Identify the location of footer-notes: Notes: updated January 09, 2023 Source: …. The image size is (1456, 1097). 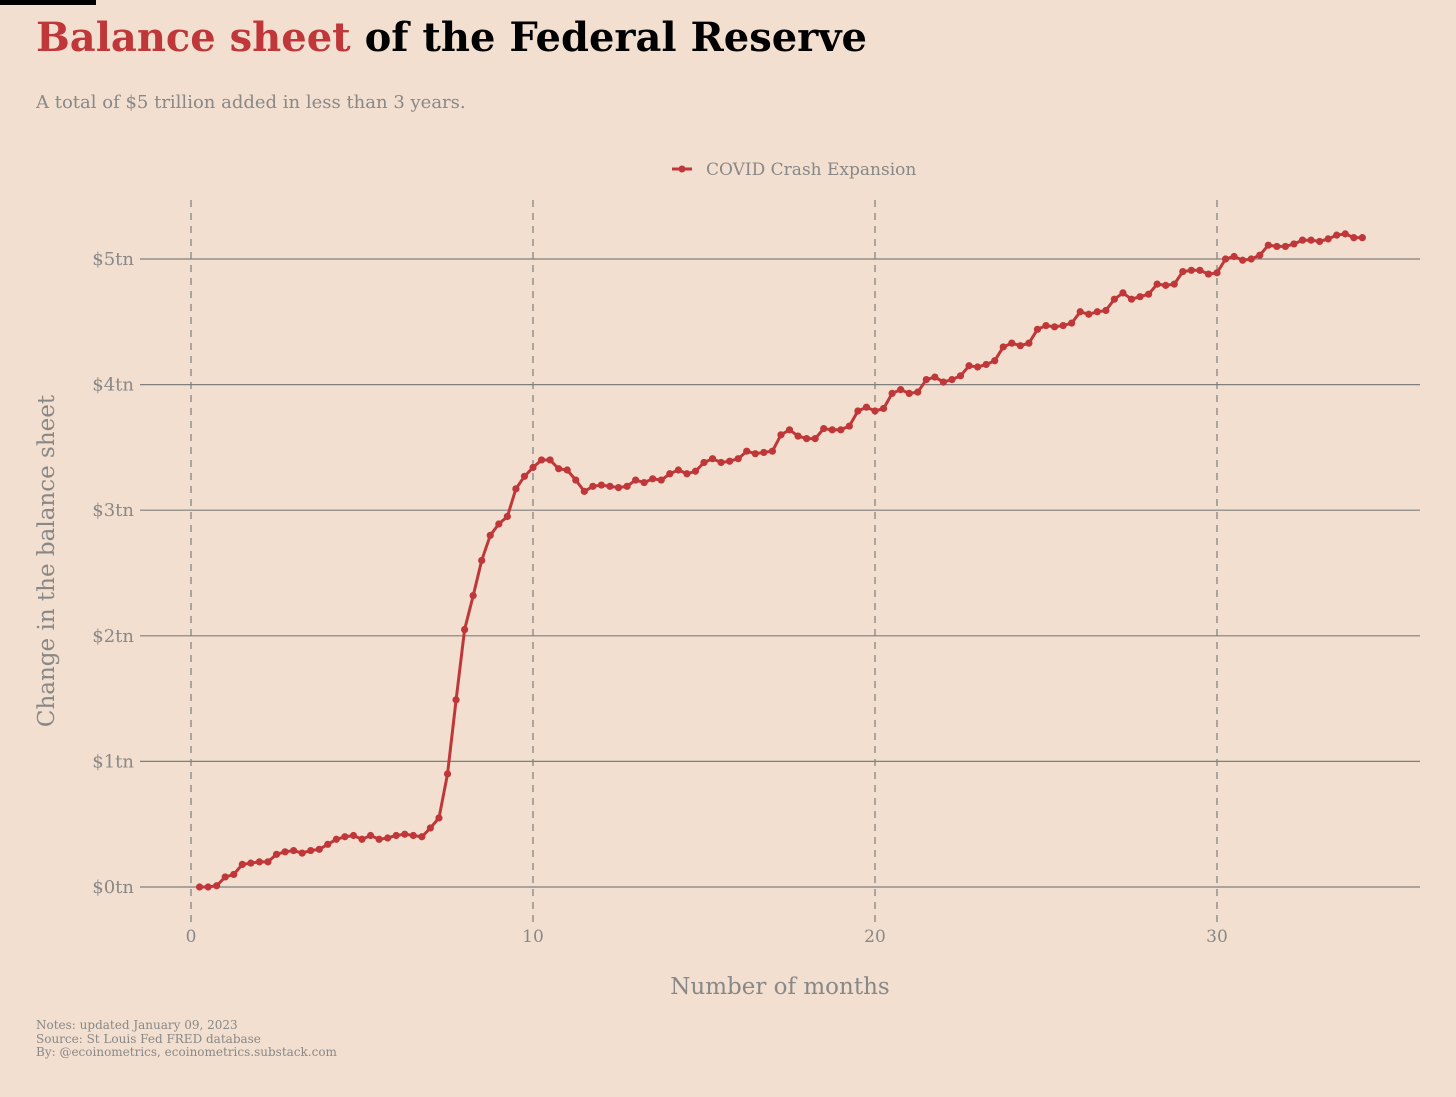
(186, 1039).